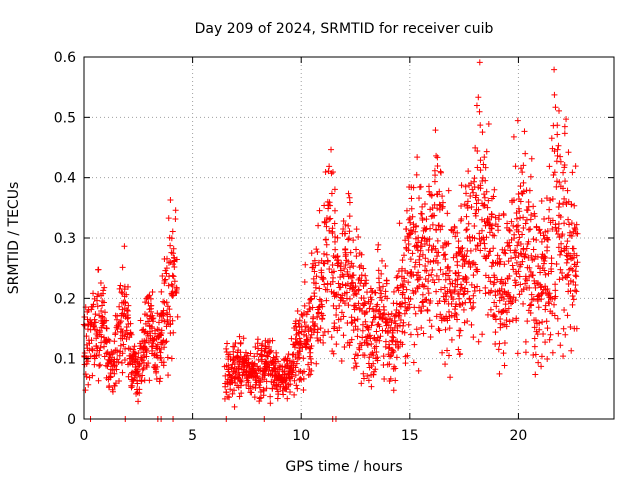 Image resolution: width=640 pixels, height=480 pixels. Describe the element at coordinates (65, 239) in the screenshot. I see `y-tick-label: 0.3` at that location.